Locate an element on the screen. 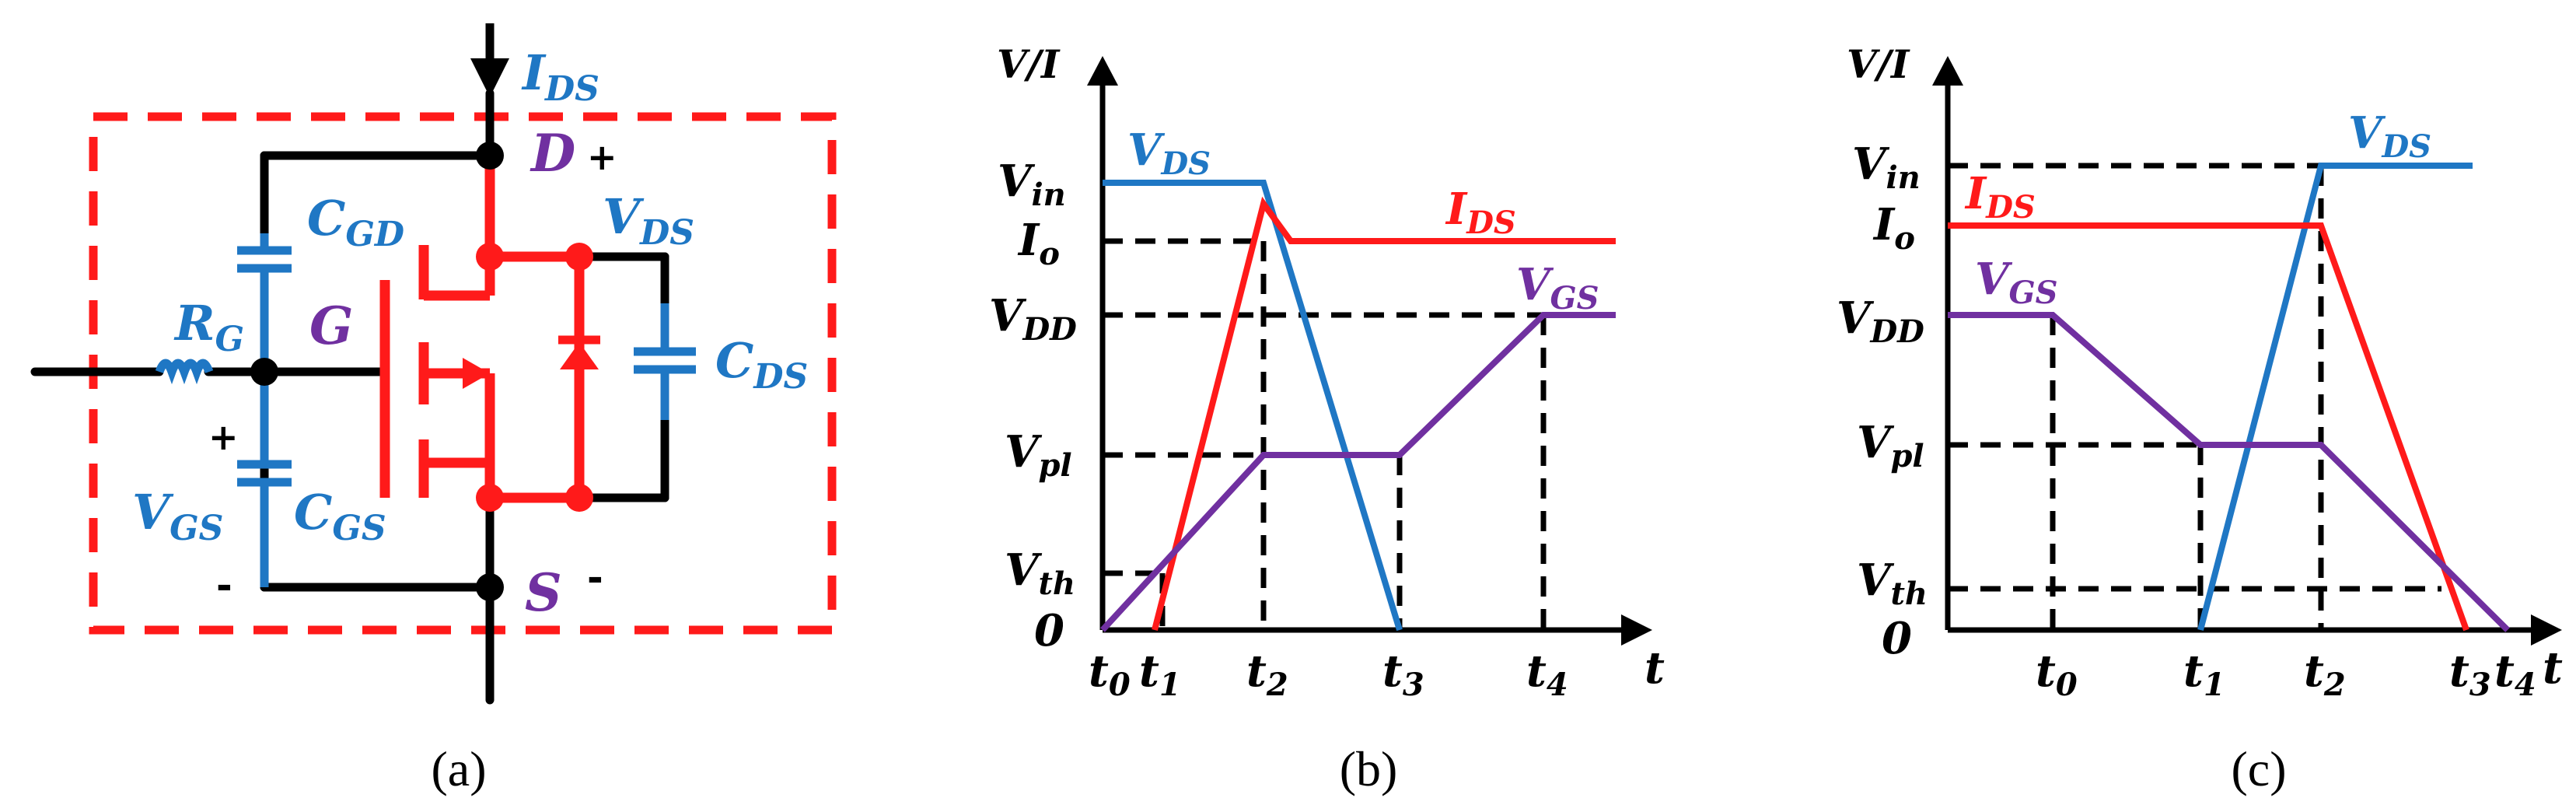 Image resolution: width=2576 pixels, height=812 pixels. panel-c-tick-t3: t3 is located at coordinates (2470, 675).